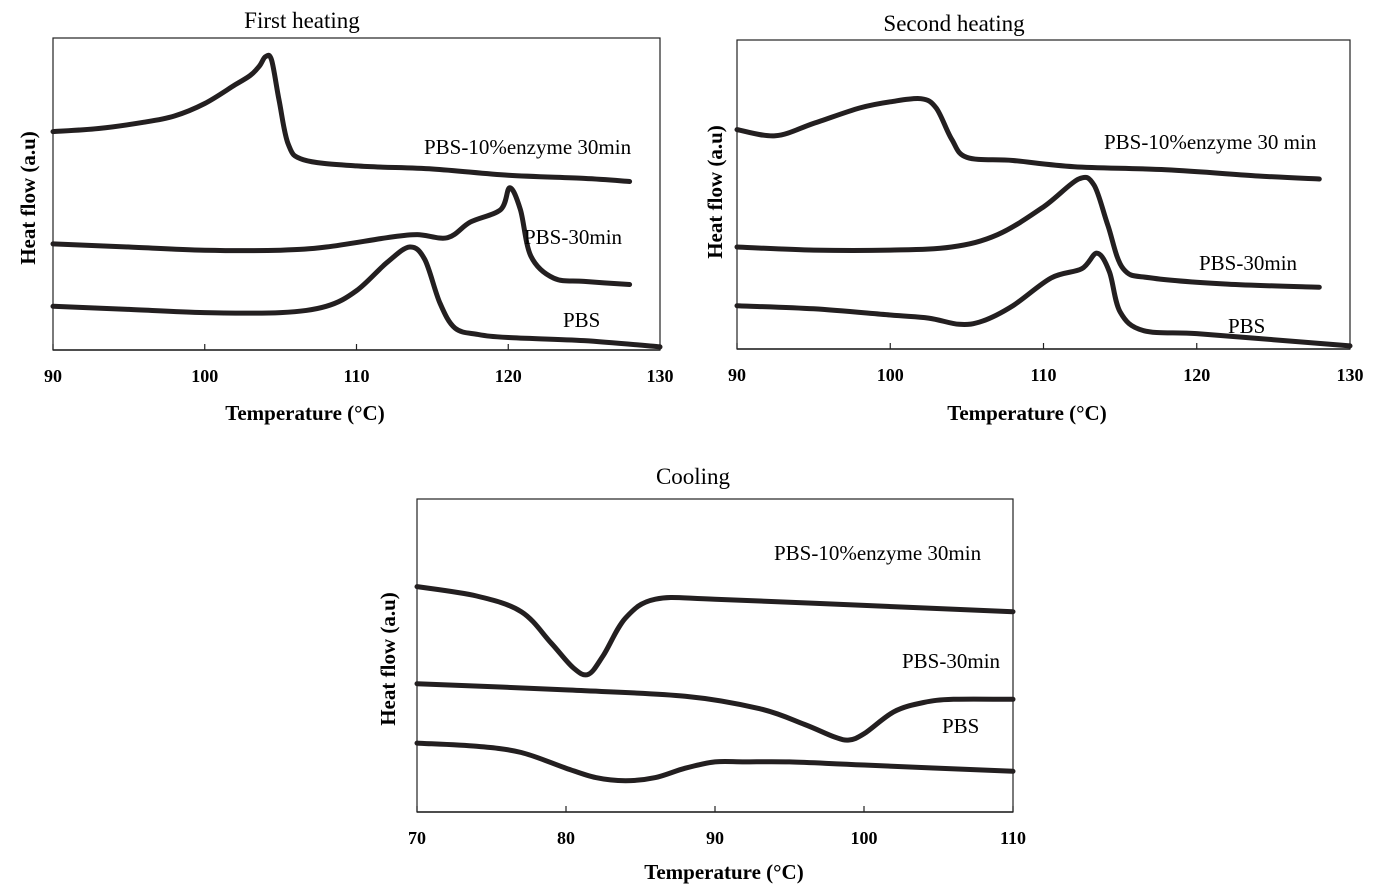 Image resolution: width=1382 pixels, height=891 pixels. What do you see at coordinates (954, 23) in the screenshot?
I see `panel-title: Second heating` at bounding box center [954, 23].